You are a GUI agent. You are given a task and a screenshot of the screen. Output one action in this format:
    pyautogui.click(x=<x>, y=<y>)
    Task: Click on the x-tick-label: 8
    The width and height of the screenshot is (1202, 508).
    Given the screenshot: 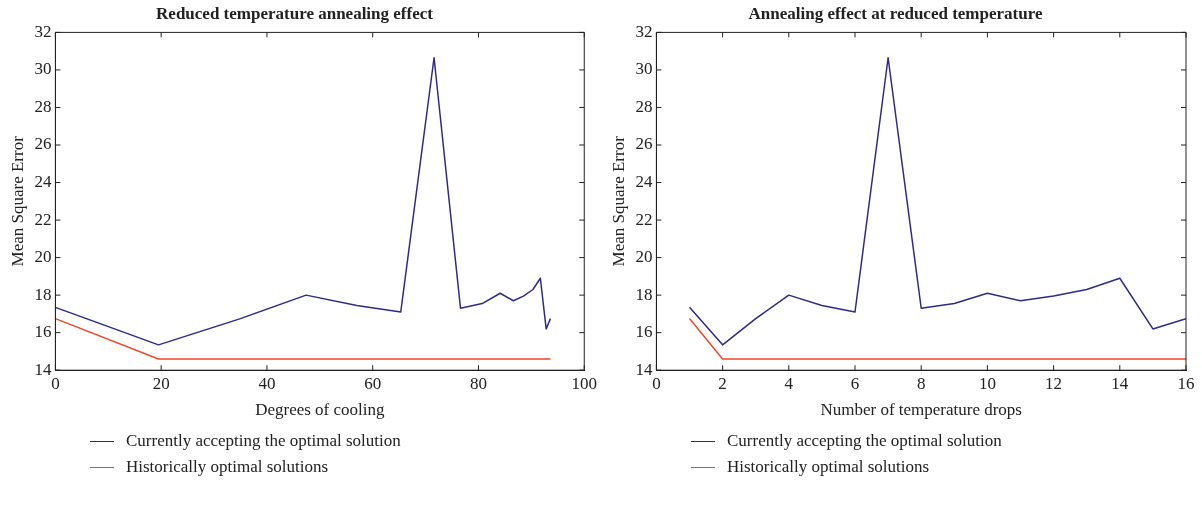 What is the action you would take?
    pyautogui.click(x=921, y=383)
    